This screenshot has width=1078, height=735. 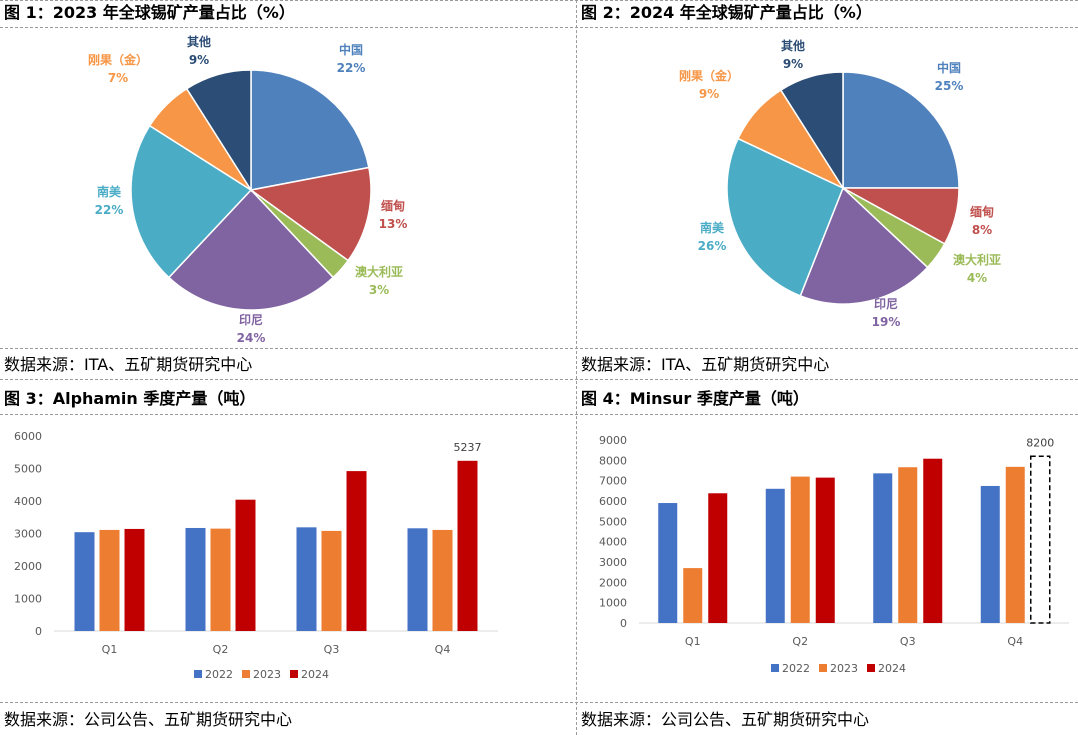 What do you see at coordinates (982, 211) in the screenshot?
I see `slice-label: 缅甸` at bounding box center [982, 211].